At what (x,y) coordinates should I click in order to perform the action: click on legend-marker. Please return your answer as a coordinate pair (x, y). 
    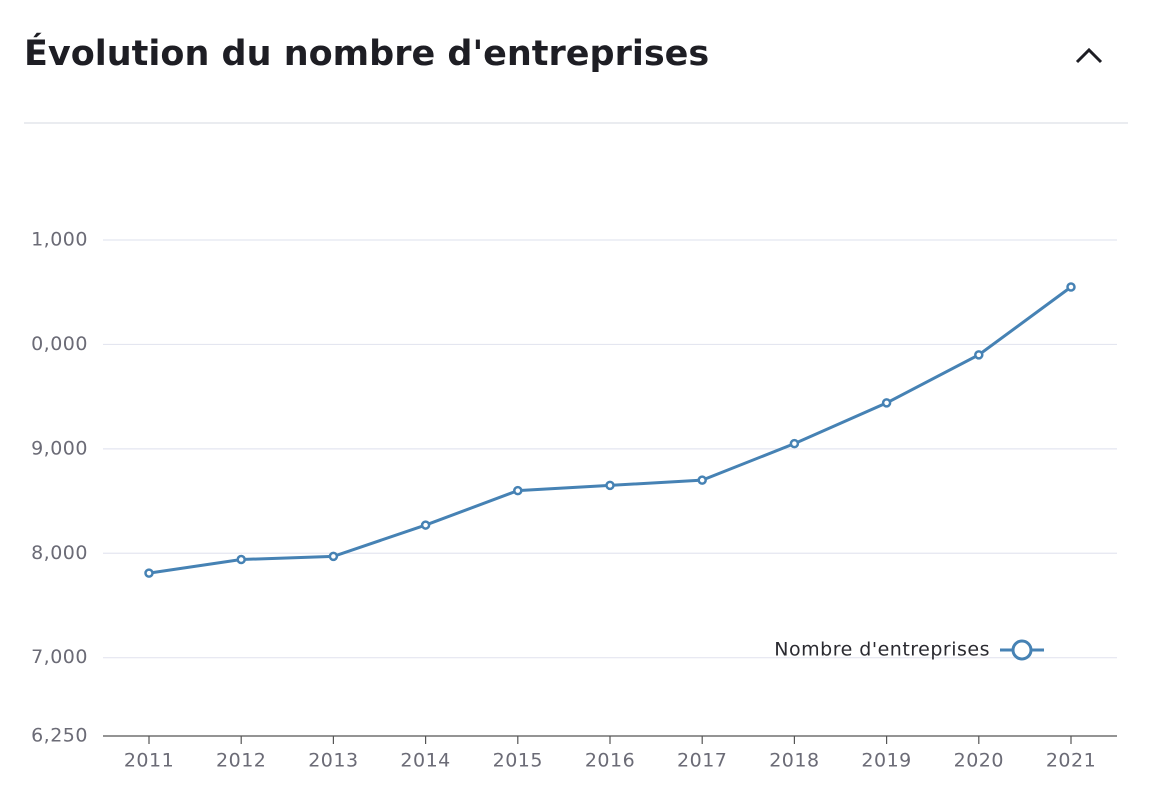
    Looking at the image, I should click on (1022, 650).